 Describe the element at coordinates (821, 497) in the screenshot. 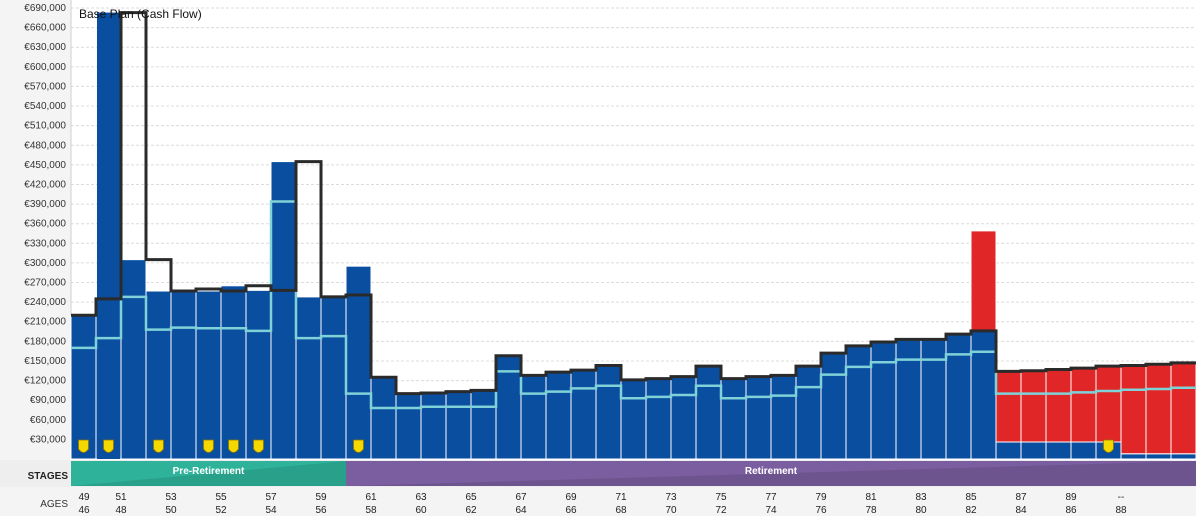

I see `age-top-label: 79` at that location.